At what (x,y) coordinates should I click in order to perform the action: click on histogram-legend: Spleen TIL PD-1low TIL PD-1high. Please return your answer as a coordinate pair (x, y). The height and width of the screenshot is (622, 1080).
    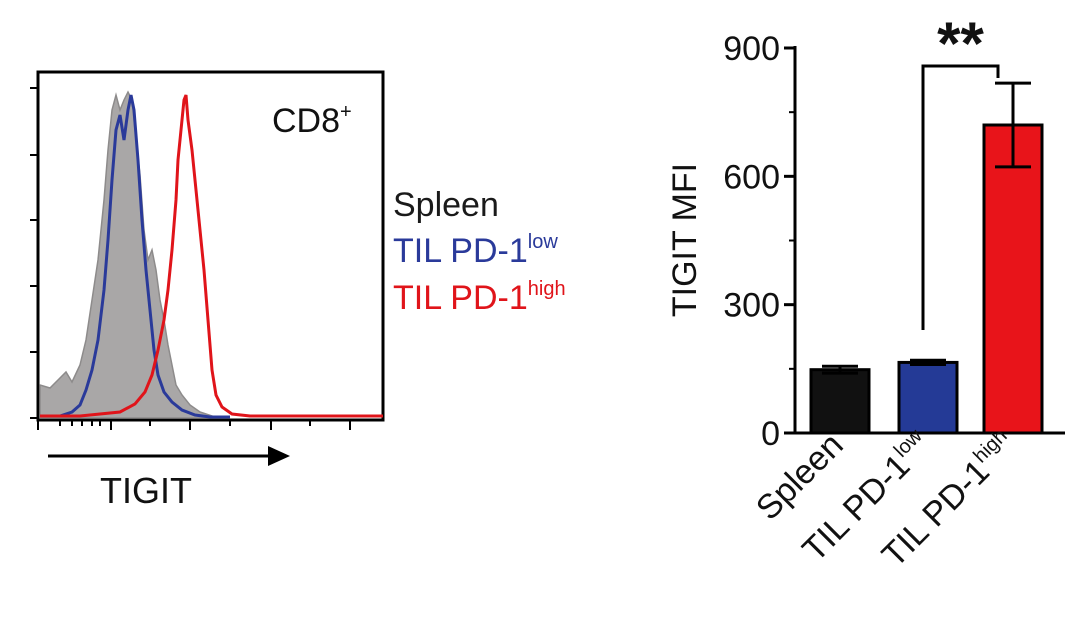
    Looking at the image, I should click on (479, 251).